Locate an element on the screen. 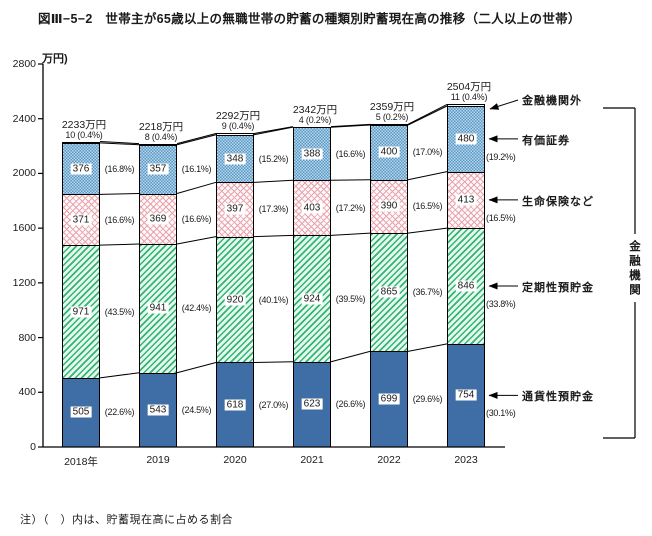  bar-value-label: 623 is located at coordinates (312, 404).